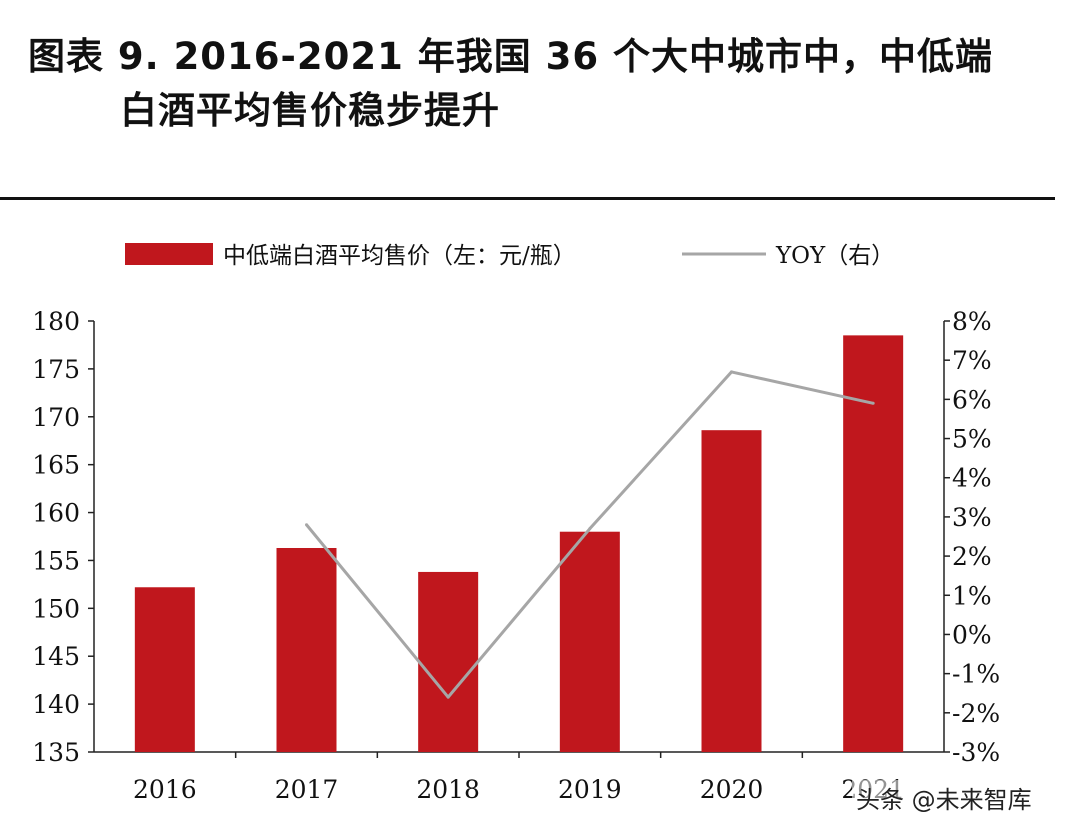 The image size is (1080, 835). What do you see at coordinates (972, 321) in the screenshot?
I see `right-tick-label: 8%` at bounding box center [972, 321].